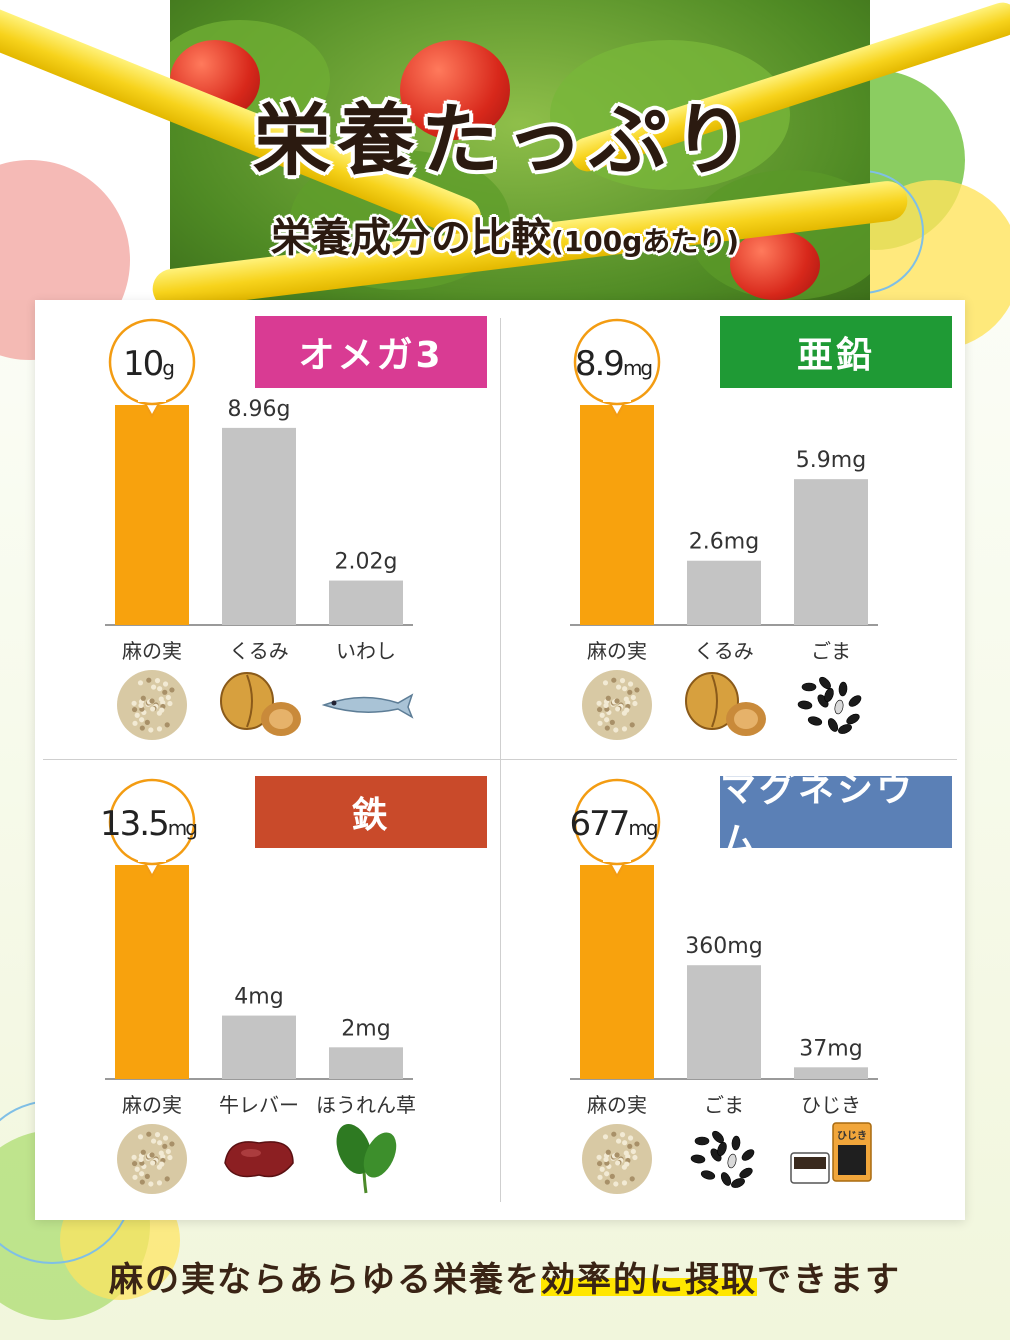 Image resolution: width=1010 pixels, height=1340 pixels. What do you see at coordinates (143, 364) in the screenshot?
I see `highlight-value-number: 10` at bounding box center [143, 364].